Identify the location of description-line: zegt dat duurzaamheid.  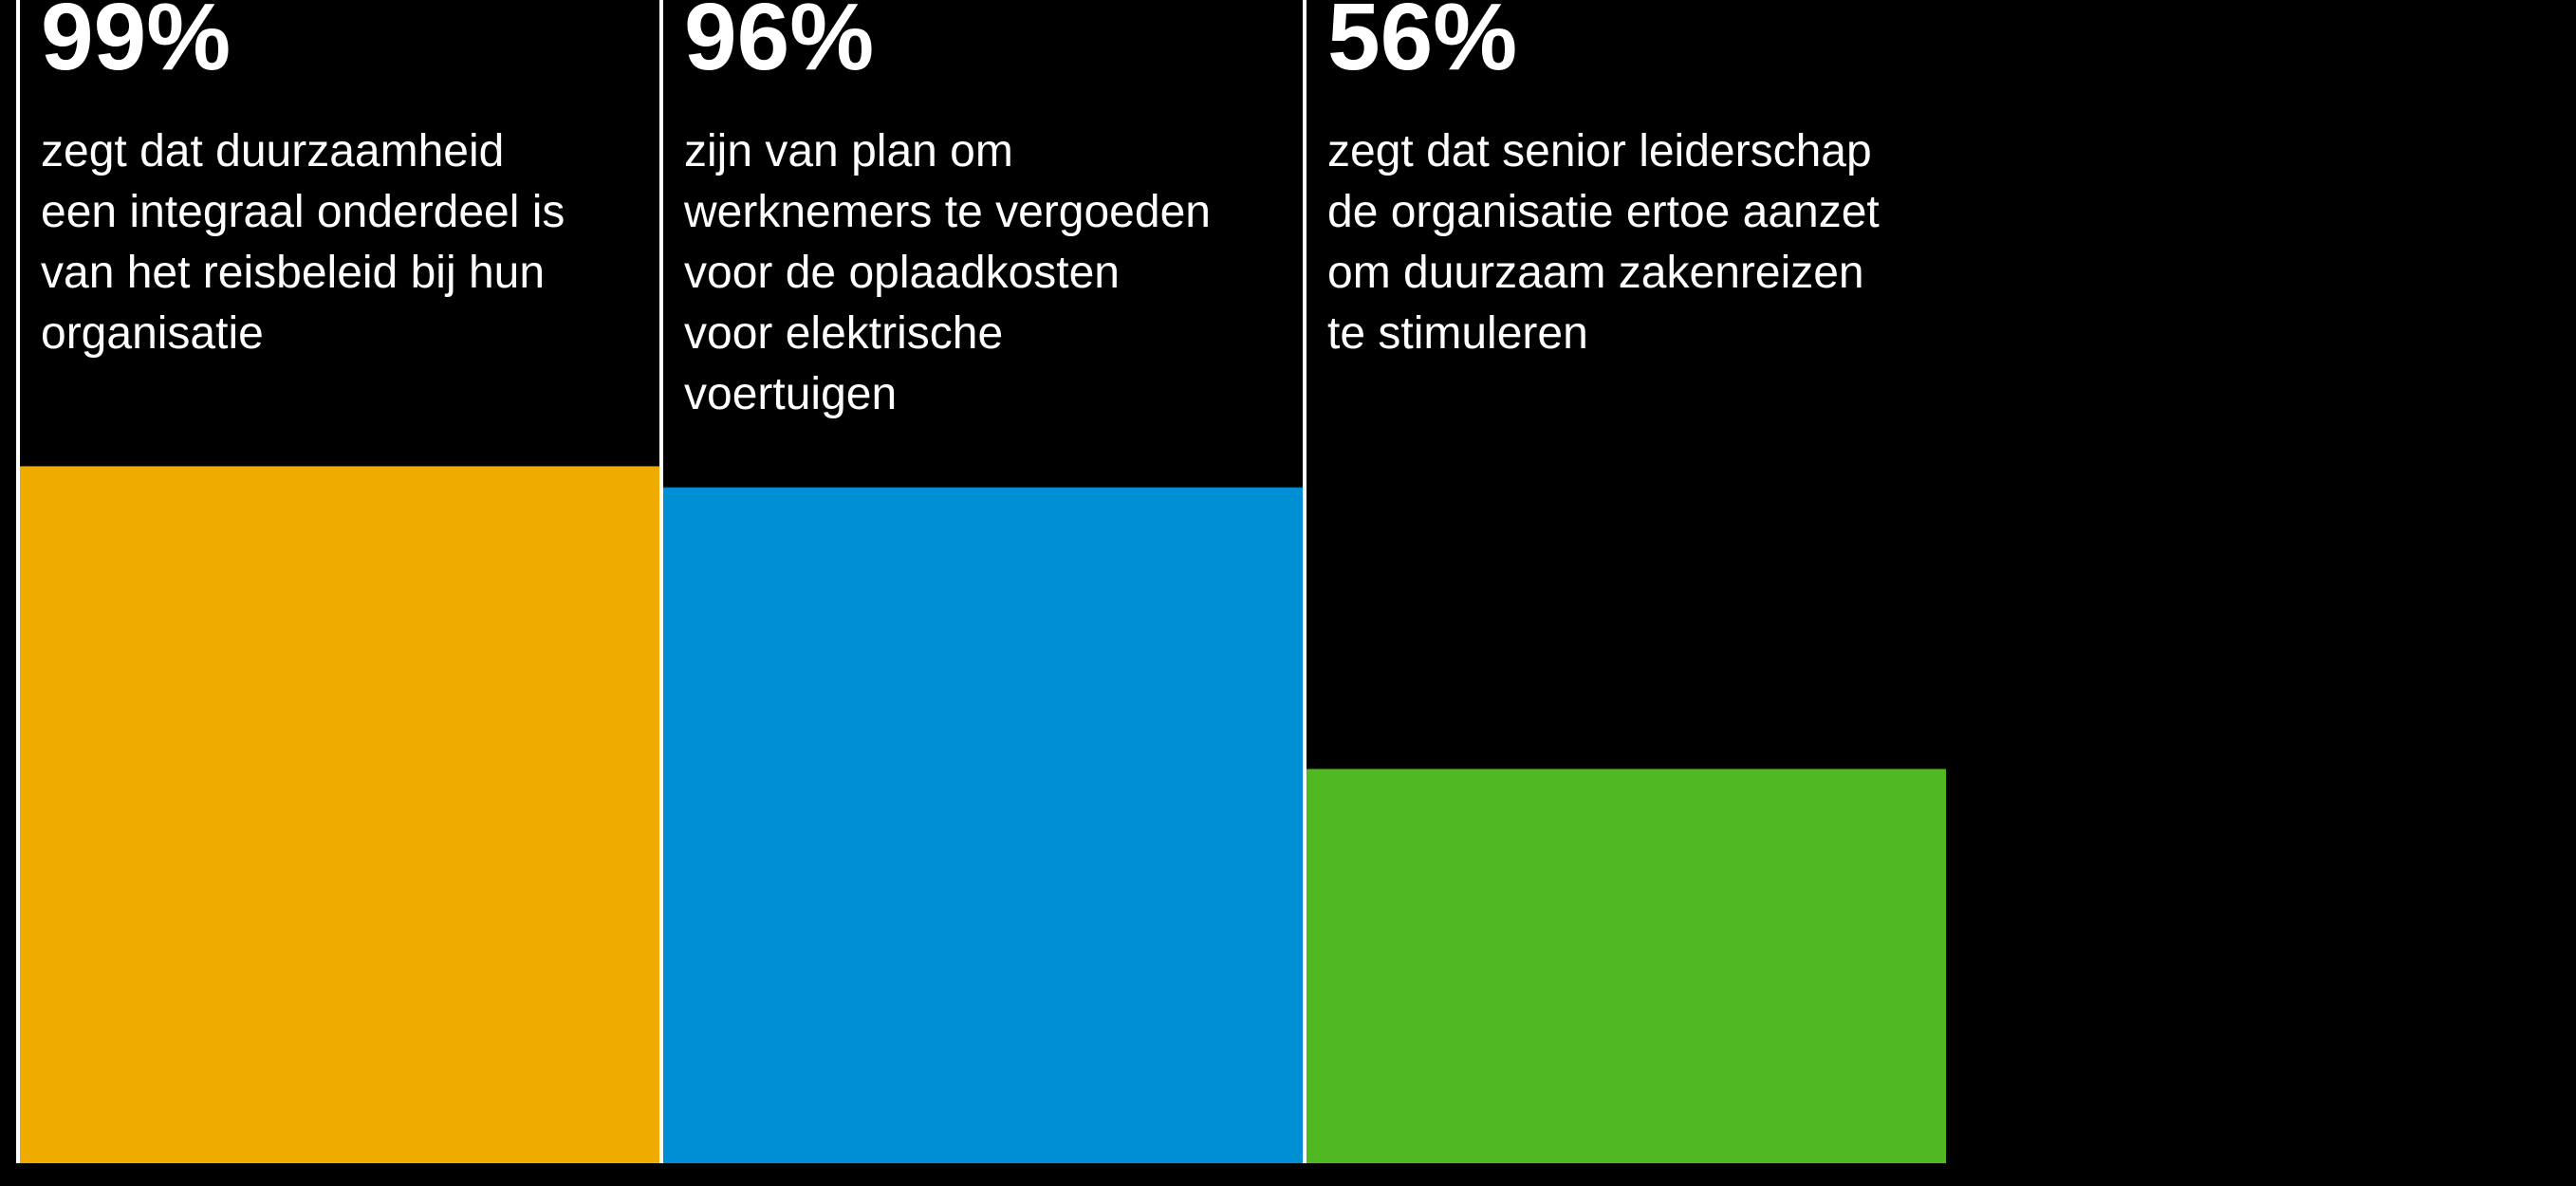
(272, 151).